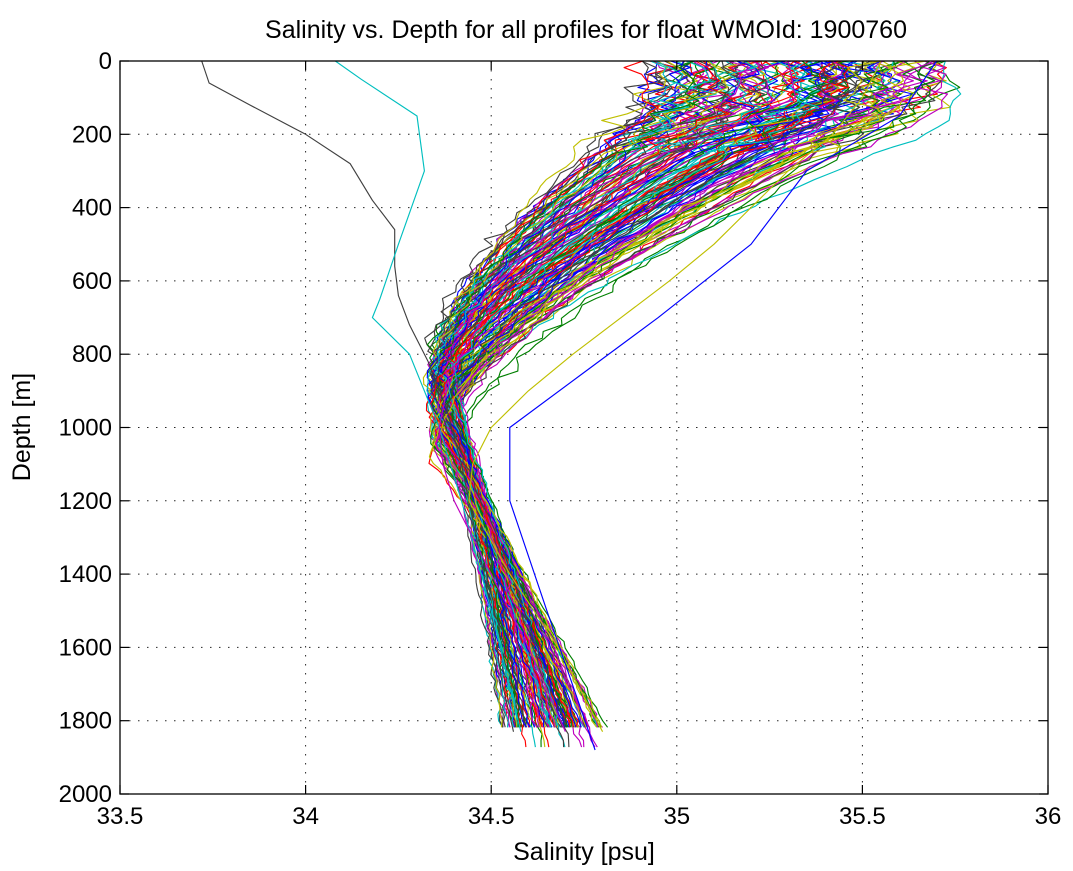  I want to click on y-axis-label: Depth [m], so click(22, 427).